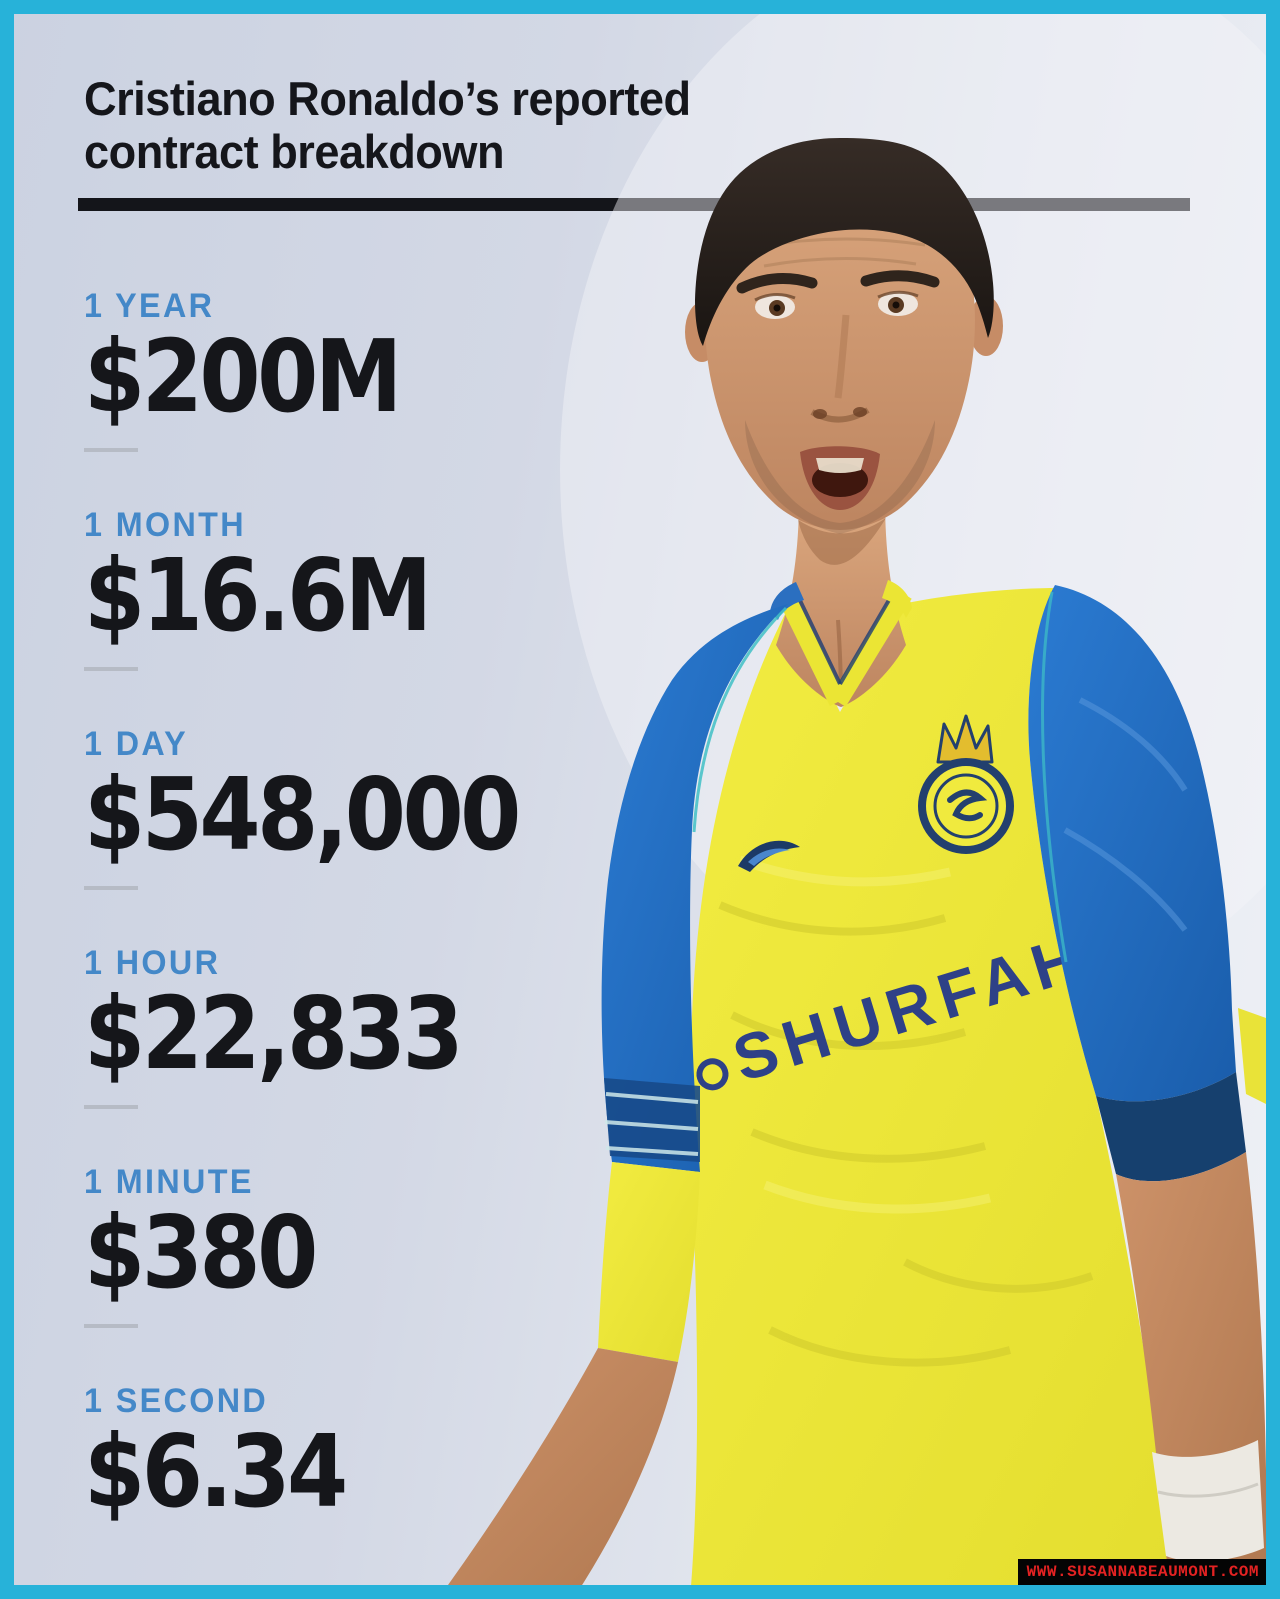 The width and height of the screenshot is (1280, 1599). What do you see at coordinates (558, 1473) in the screenshot?
I see `left-forearm` at bounding box center [558, 1473].